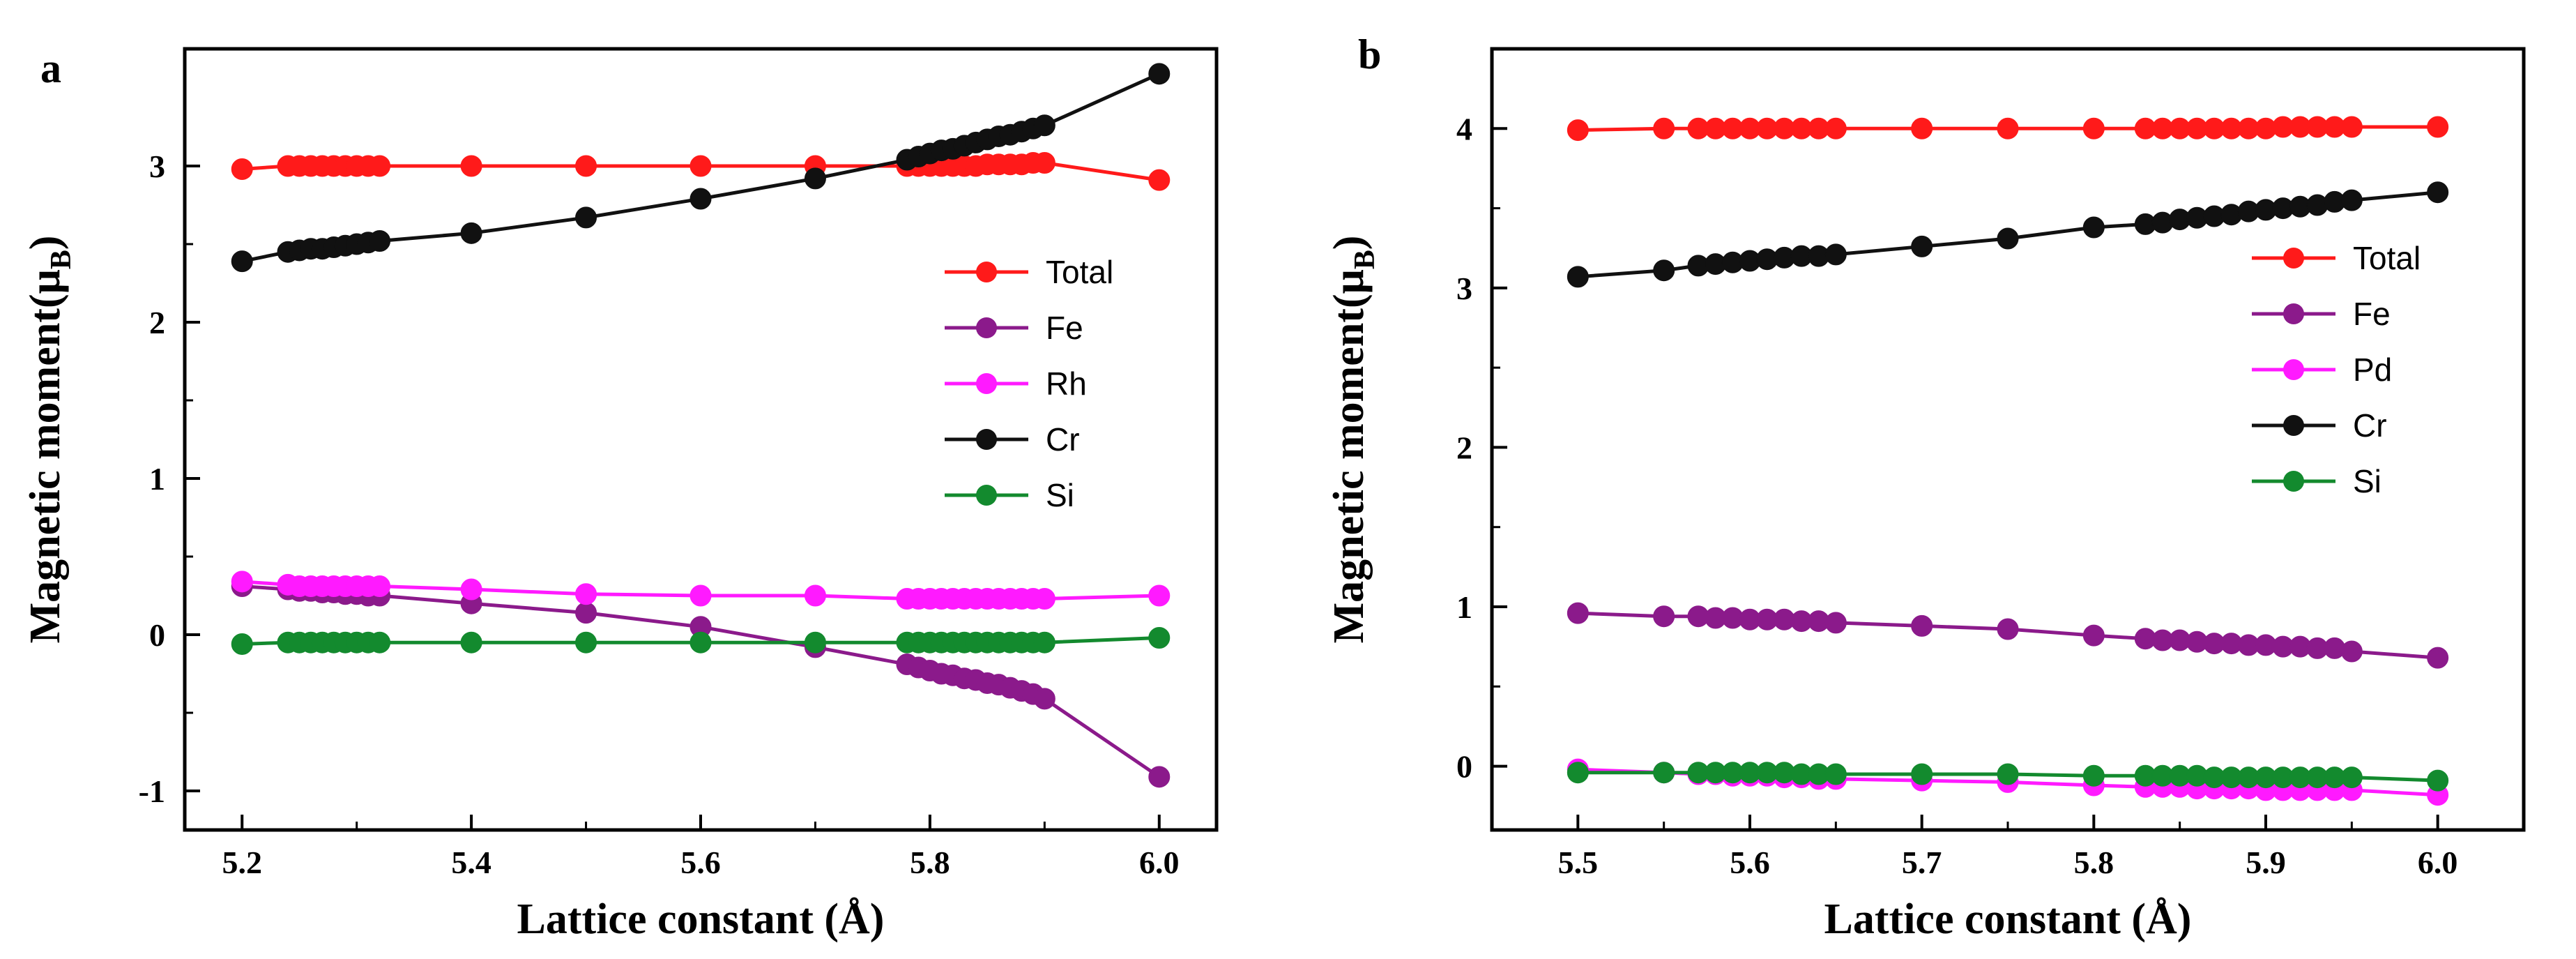 The width and height of the screenshot is (2576, 959). Describe the element at coordinates (152, 791) in the screenshot. I see `y-tick-label: -1` at that location.